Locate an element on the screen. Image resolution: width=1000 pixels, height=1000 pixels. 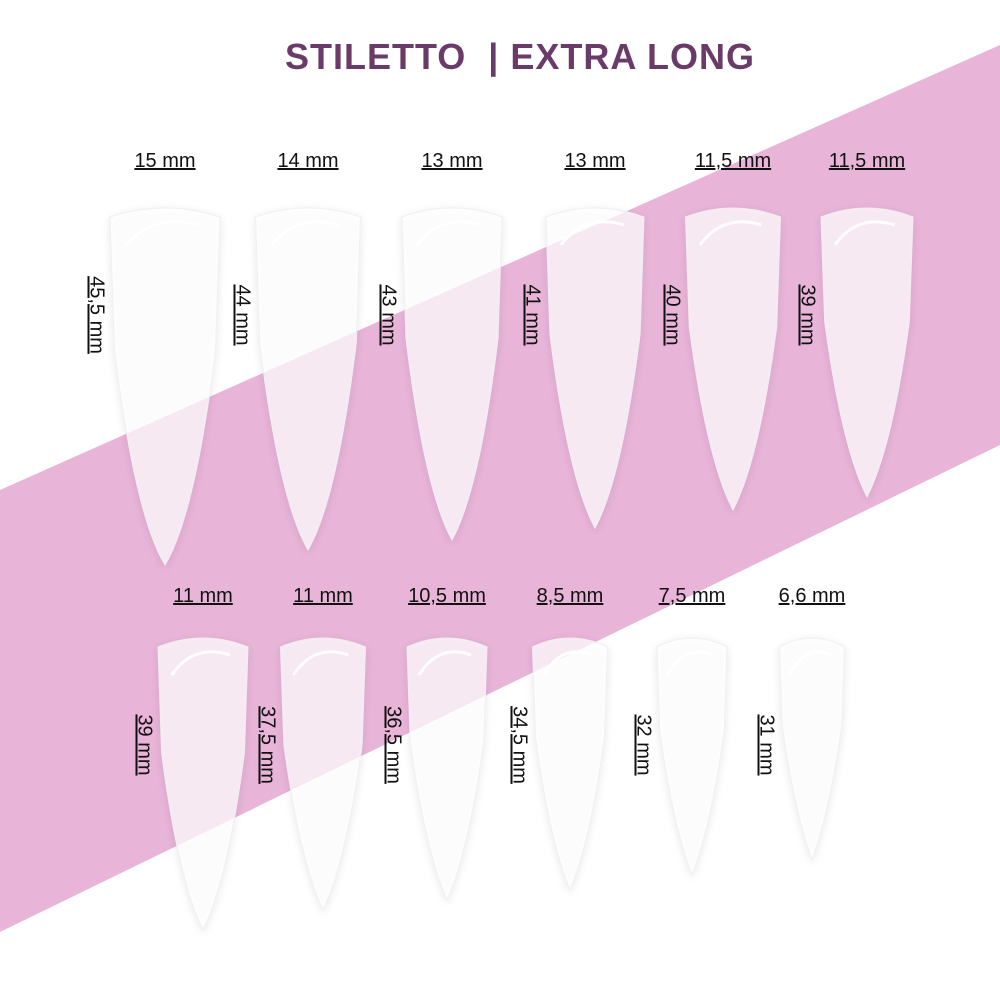
length-label: 36,5 mm is located at coordinates (393, 745).